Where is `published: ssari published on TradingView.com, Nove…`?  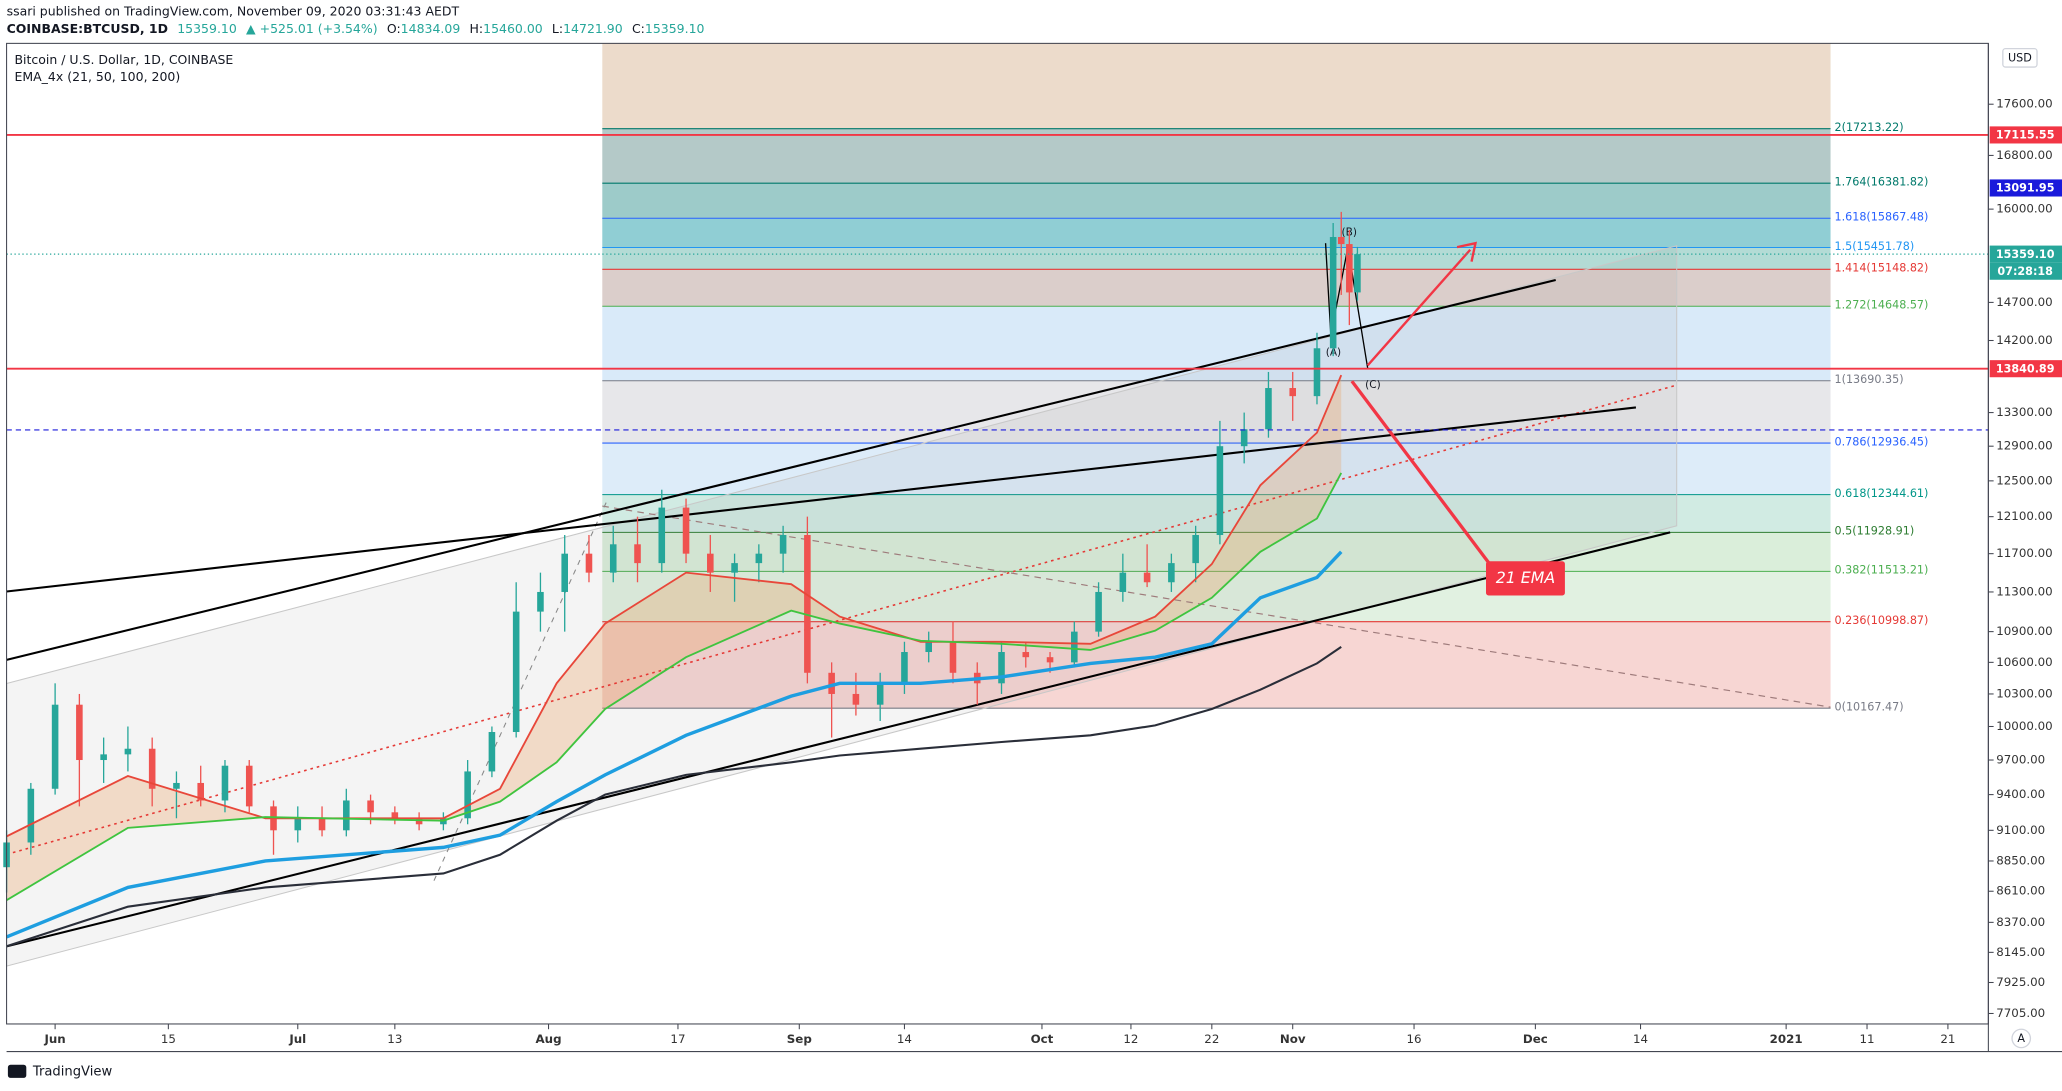
published: ssari published on TradingView.com, Nove… is located at coordinates (233, 10).